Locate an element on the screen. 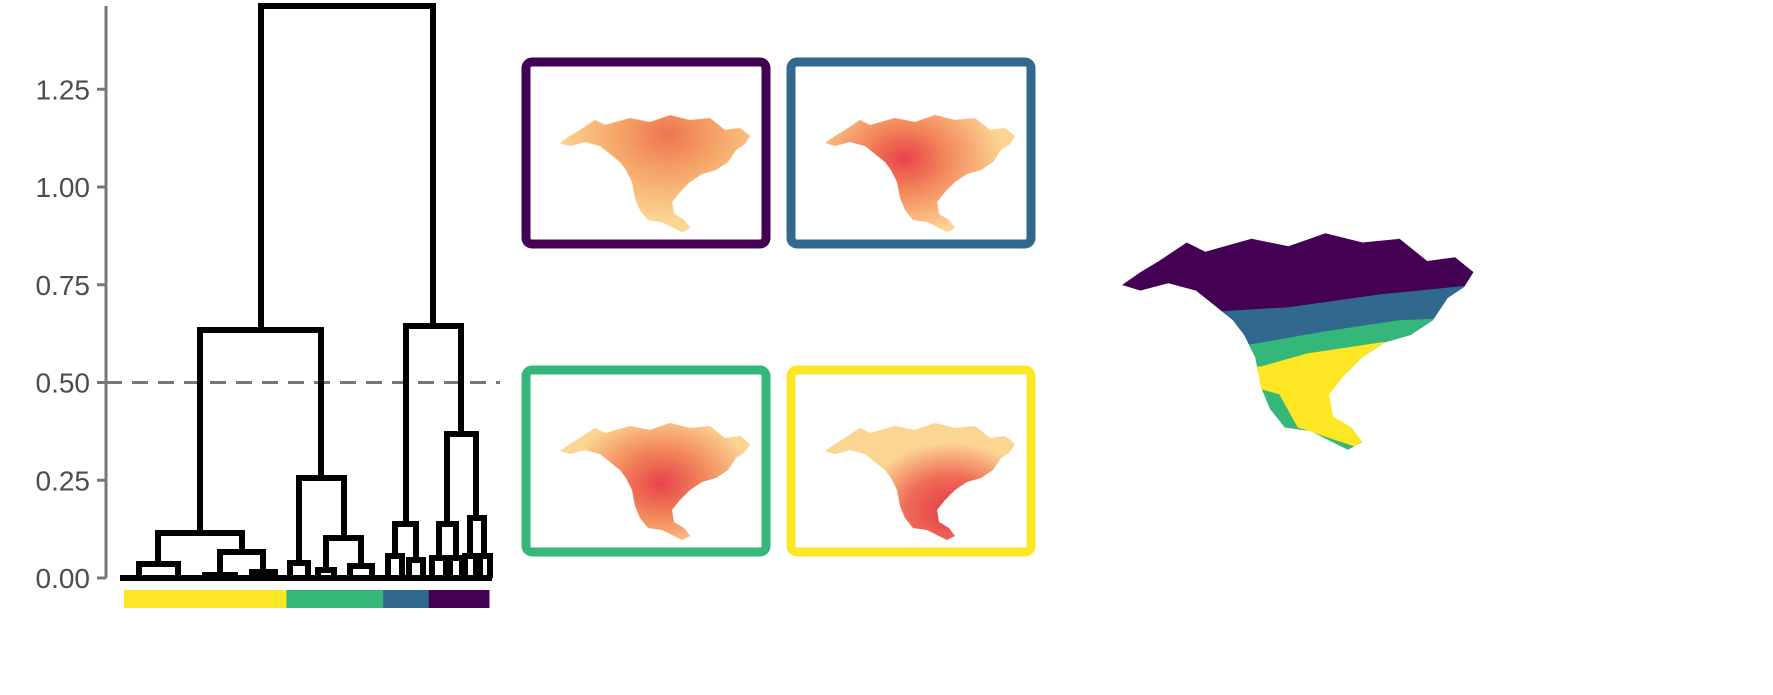 The width and height of the screenshot is (1773, 695). regional-cluster-map is located at coordinates (1298, 341).